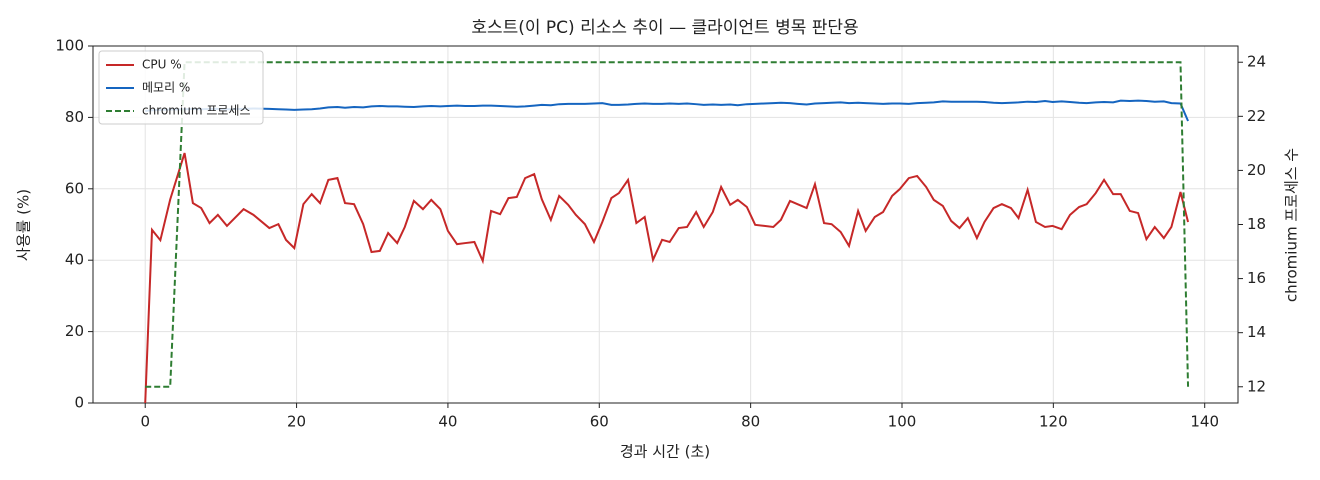  Describe the element at coordinates (750, 422) in the screenshot. I see `x-tick-label: 80` at that location.